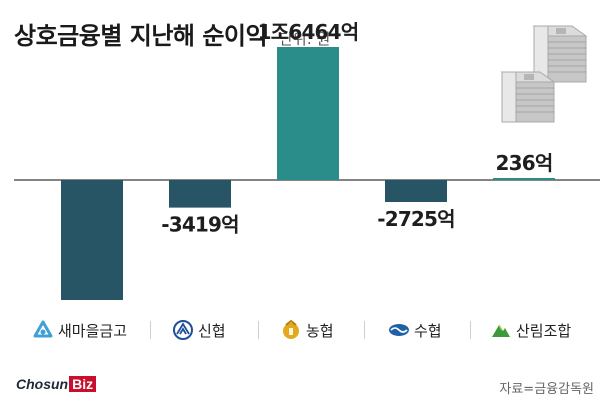 The height and width of the screenshot is (412, 616). What do you see at coordinates (141, 36) in the screenshot?
I see `chart-title: 상호금융별 지난해 순이익` at bounding box center [141, 36].